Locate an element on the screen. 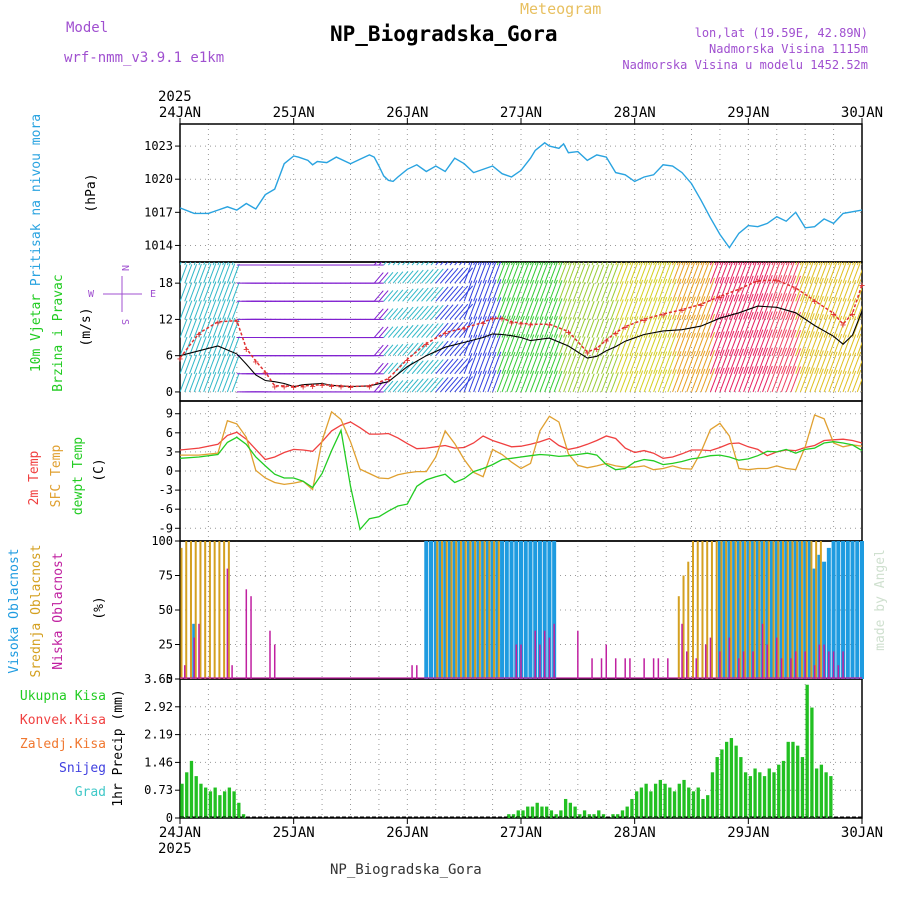  altitude-label: Nadmorska Visina 1115m is located at coordinates (788, 49).